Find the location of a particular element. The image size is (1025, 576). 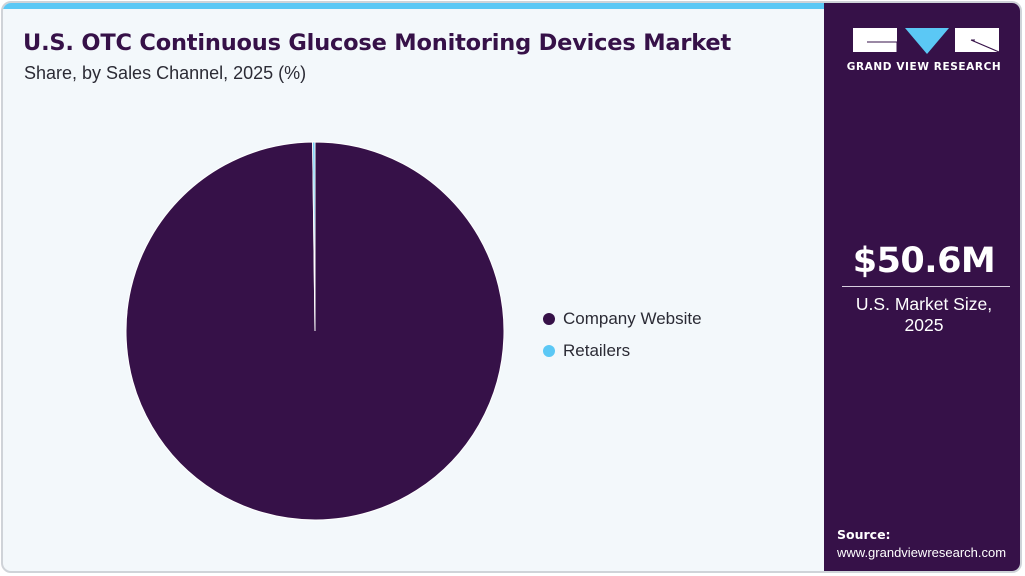

legend-item-retailers: Retailers is located at coordinates (622, 351).